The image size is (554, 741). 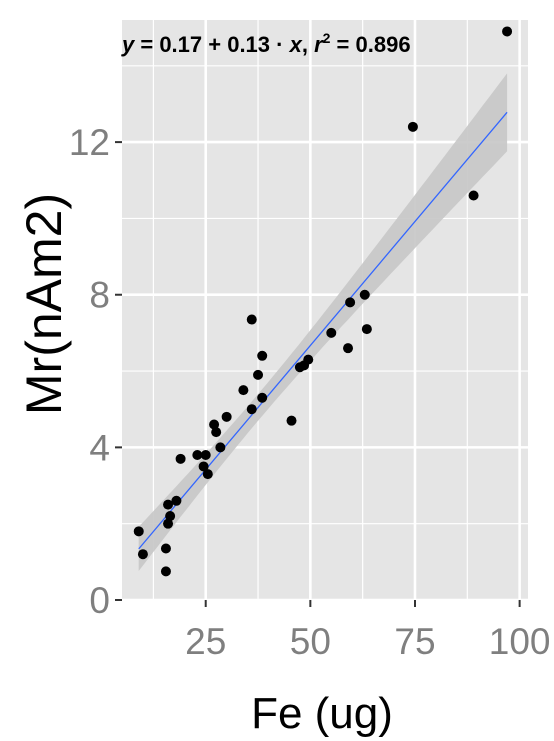 What do you see at coordinates (414, 641) in the screenshot?
I see `x-tick-label: 75` at bounding box center [414, 641].